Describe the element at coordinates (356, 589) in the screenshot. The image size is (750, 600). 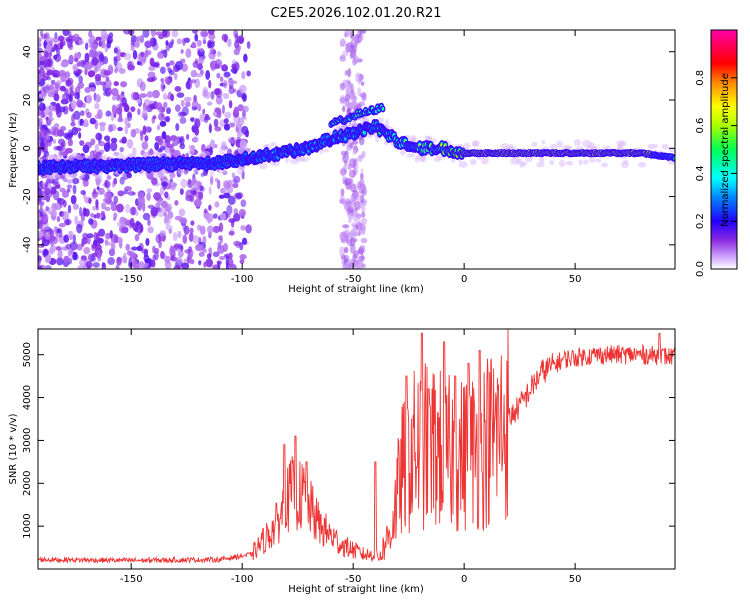
I see `snr-x-label: Height of straight line (km)` at that location.